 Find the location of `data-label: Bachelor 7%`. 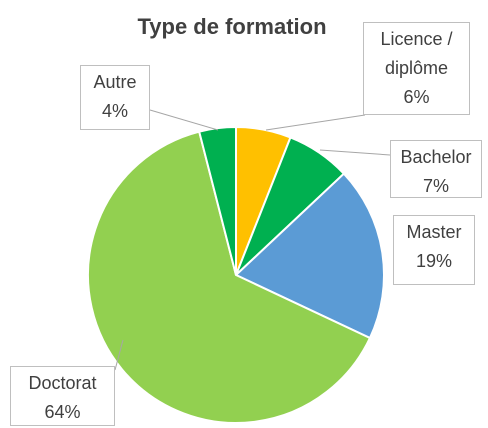

data-label: Bachelor 7% is located at coordinates (436, 169).